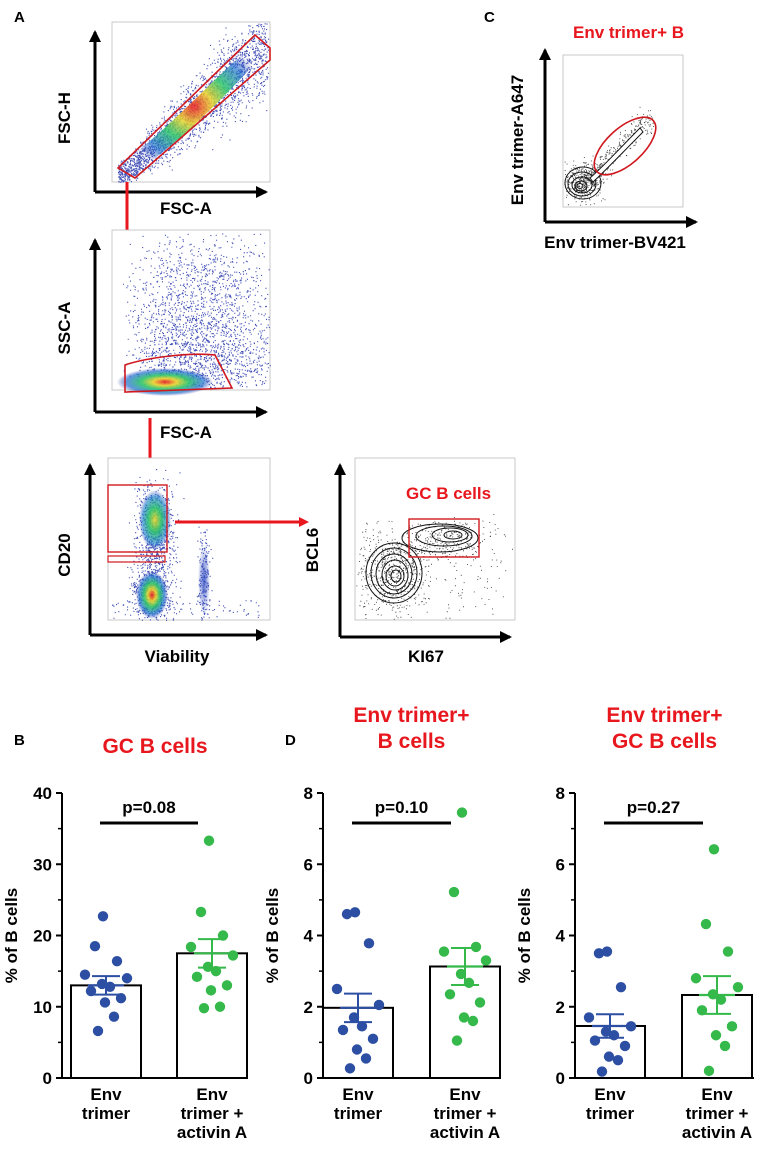  Describe the element at coordinates (440, 538) in the screenshot. I see `contour-gc` at that location.